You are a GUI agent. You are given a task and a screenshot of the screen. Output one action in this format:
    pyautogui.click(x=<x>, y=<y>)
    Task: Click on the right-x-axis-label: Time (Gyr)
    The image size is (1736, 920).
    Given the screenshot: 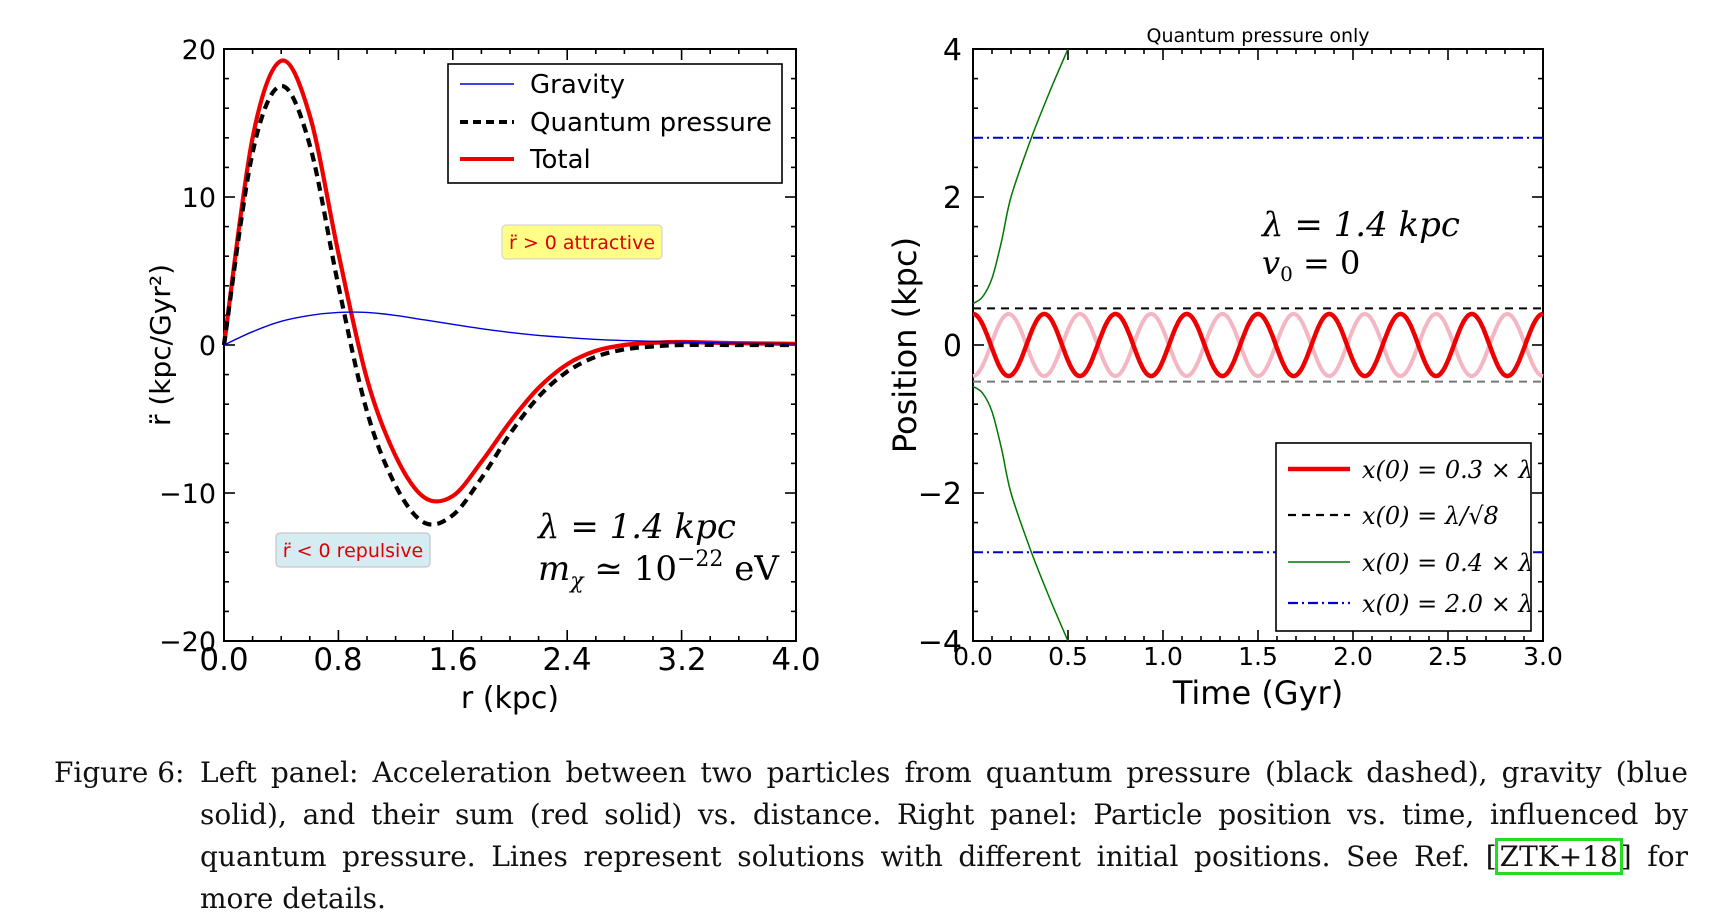 What is the action you would take?
    pyautogui.click(x=1257, y=693)
    